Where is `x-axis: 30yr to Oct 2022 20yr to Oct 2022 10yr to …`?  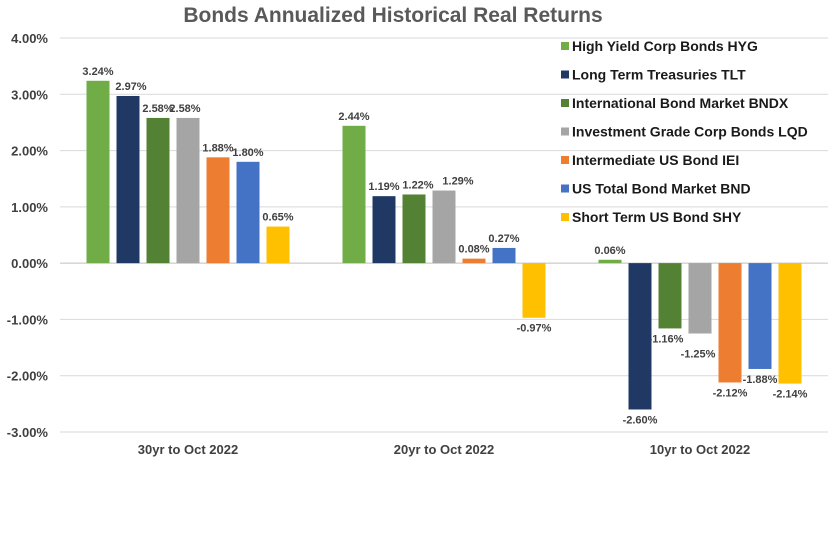
x-axis: 30yr to Oct 2022 20yr to Oct 2022 10yr to … is located at coordinates (444, 449).